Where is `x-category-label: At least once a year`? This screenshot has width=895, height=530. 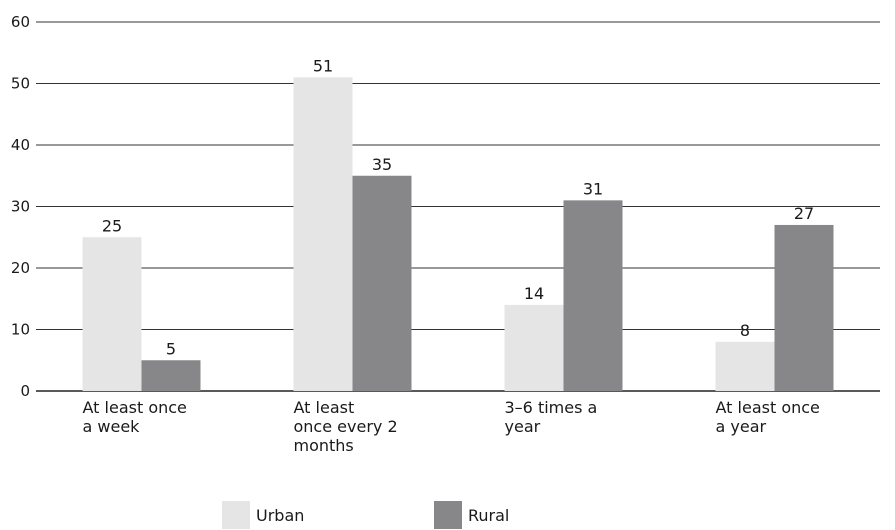
x-category-label: At least once a year is located at coordinates (768, 417).